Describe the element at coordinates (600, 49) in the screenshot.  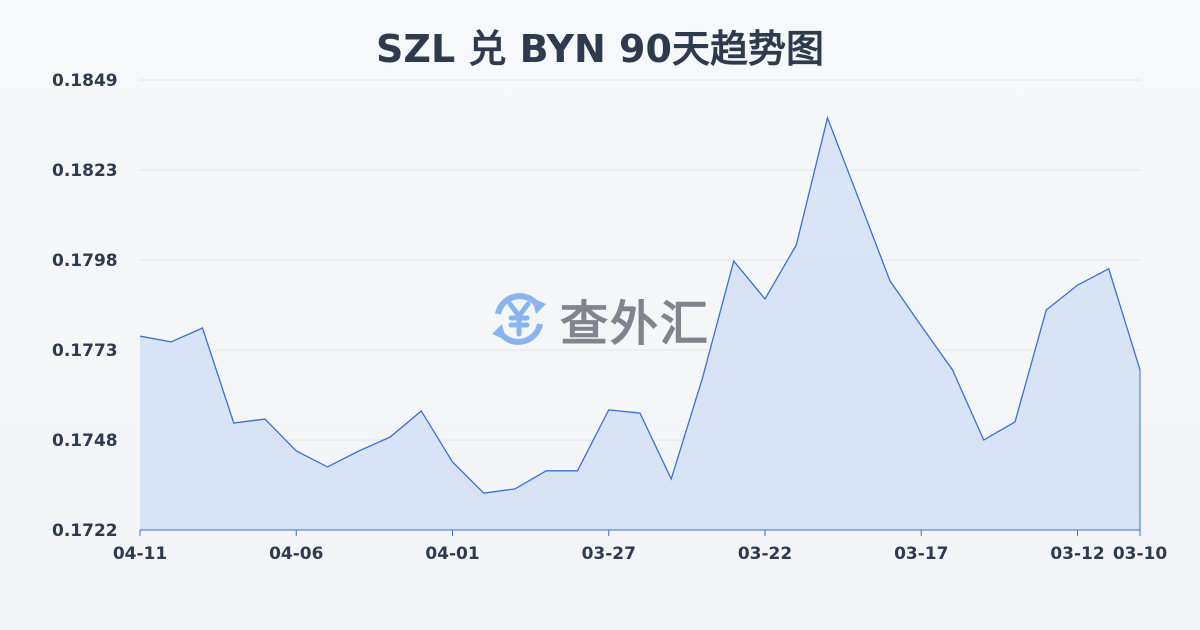
I see `chart-title: SZL 兑 BYN 90天趋势图` at that location.